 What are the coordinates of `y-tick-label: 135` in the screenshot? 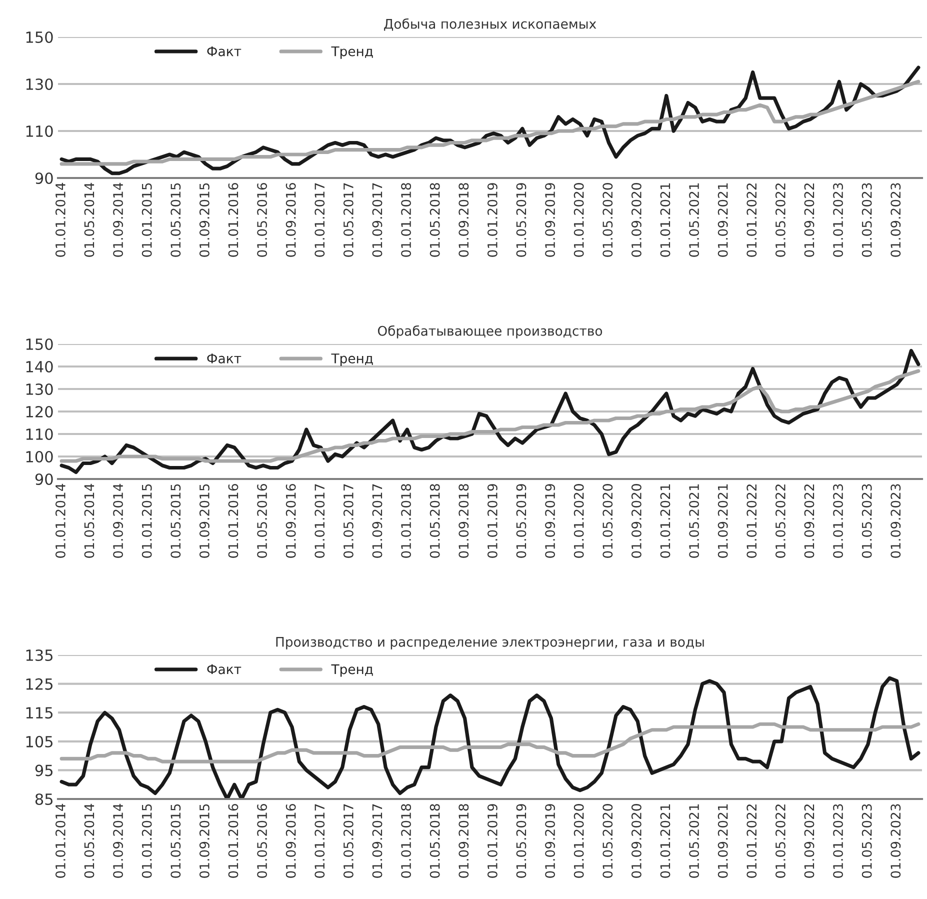 It's located at (39, 655).